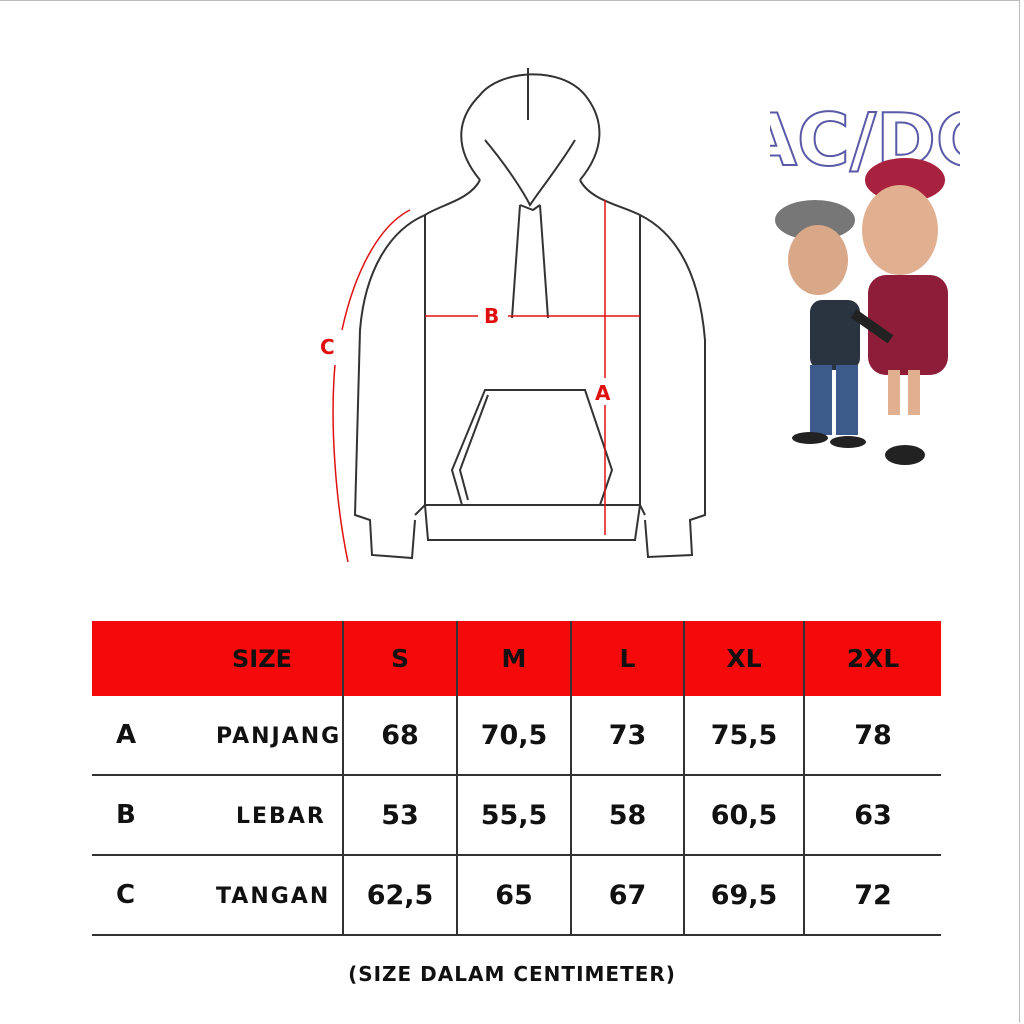 The image size is (1024, 1024). Describe the element at coordinates (399, 815) in the screenshot. I see `table-cell: 53` at that location.